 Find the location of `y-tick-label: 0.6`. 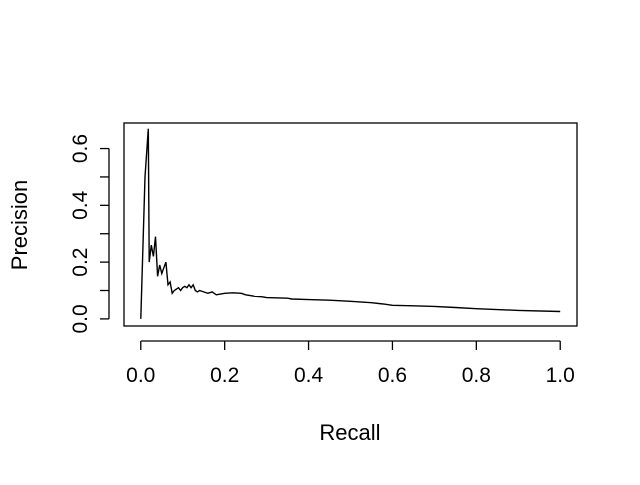

y-tick-label: 0.6 is located at coordinates (80, 148).